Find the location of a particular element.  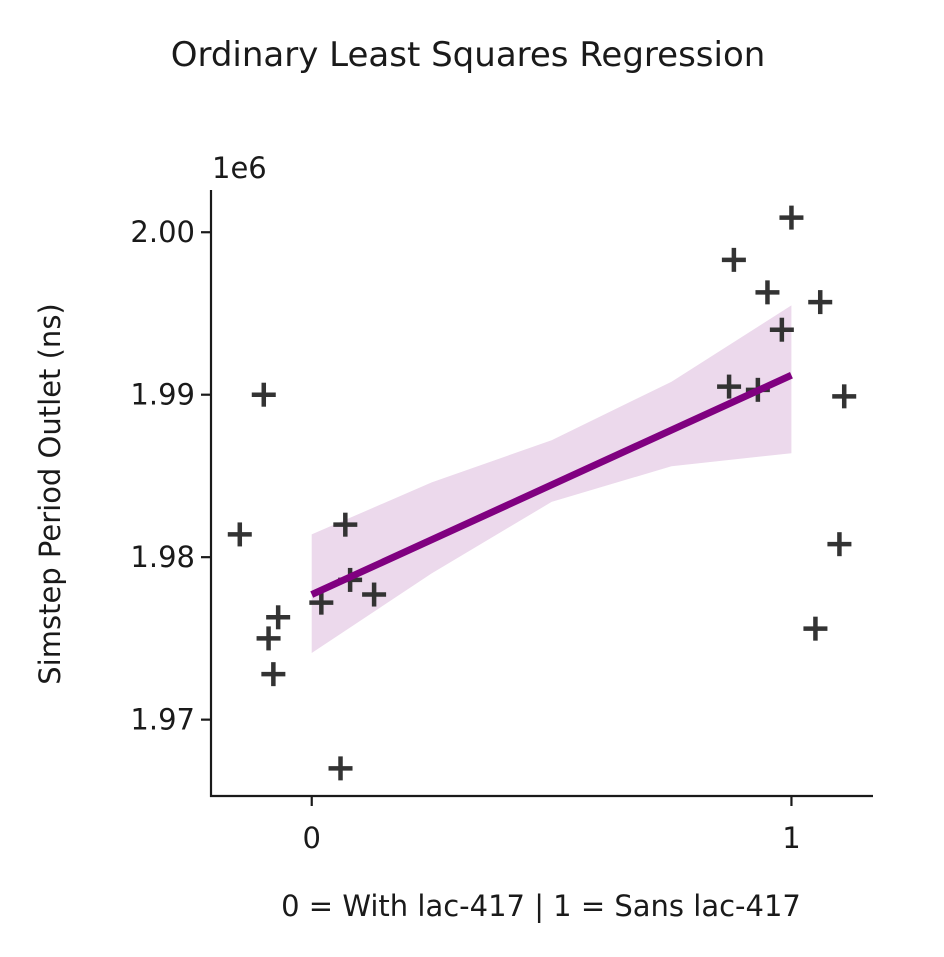

y-ticks: 1.97 1.98 1.99 2.00 is located at coordinates (170, 476).